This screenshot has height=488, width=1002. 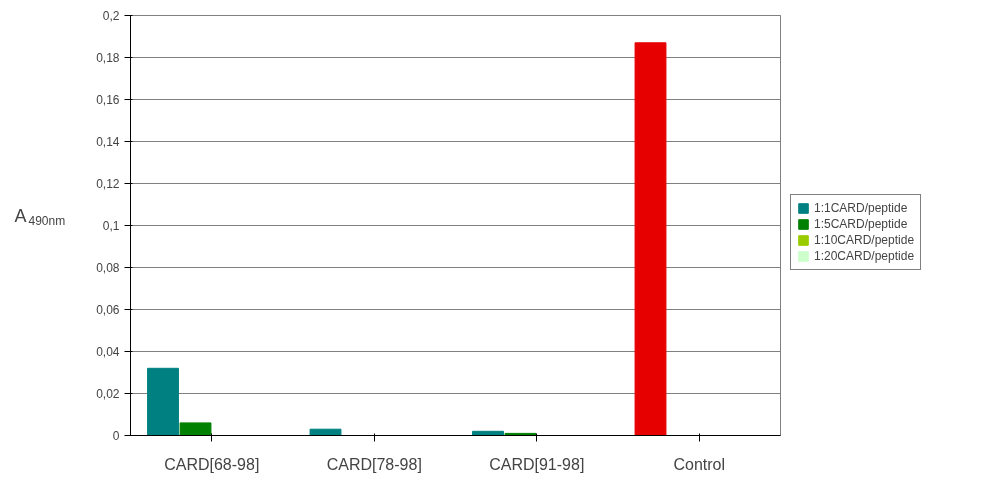 What do you see at coordinates (108, 100) in the screenshot?
I see `y-tick-label: 0,16` at bounding box center [108, 100].